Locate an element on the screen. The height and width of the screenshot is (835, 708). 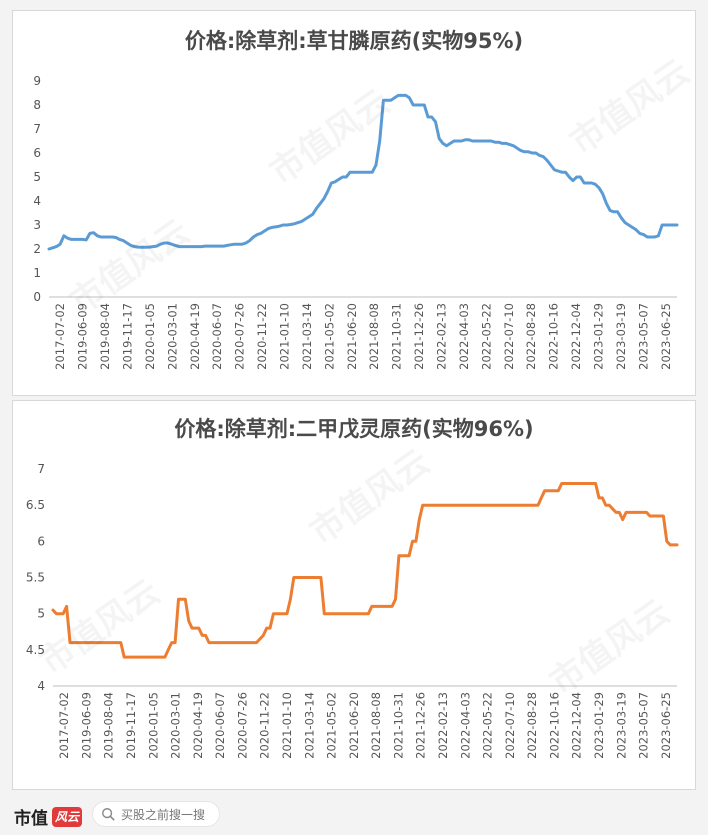
y-tick-label: 2 is located at coordinates (37, 249).